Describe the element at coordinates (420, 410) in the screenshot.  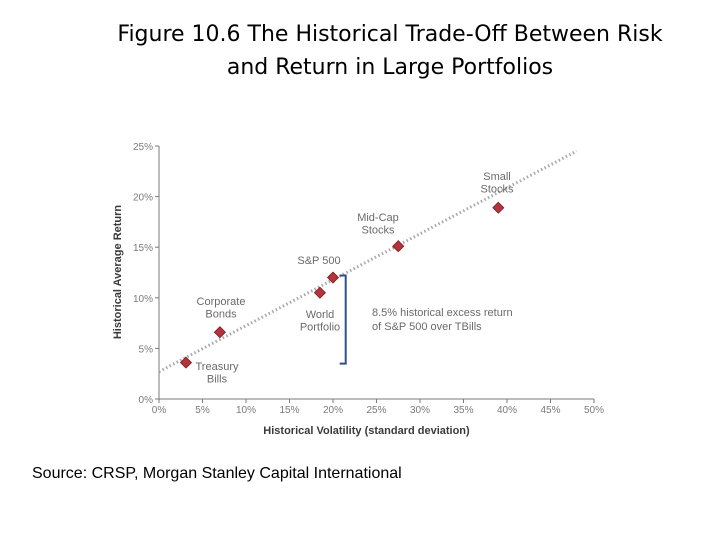
I see `x-tick-label: 30%` at that location.